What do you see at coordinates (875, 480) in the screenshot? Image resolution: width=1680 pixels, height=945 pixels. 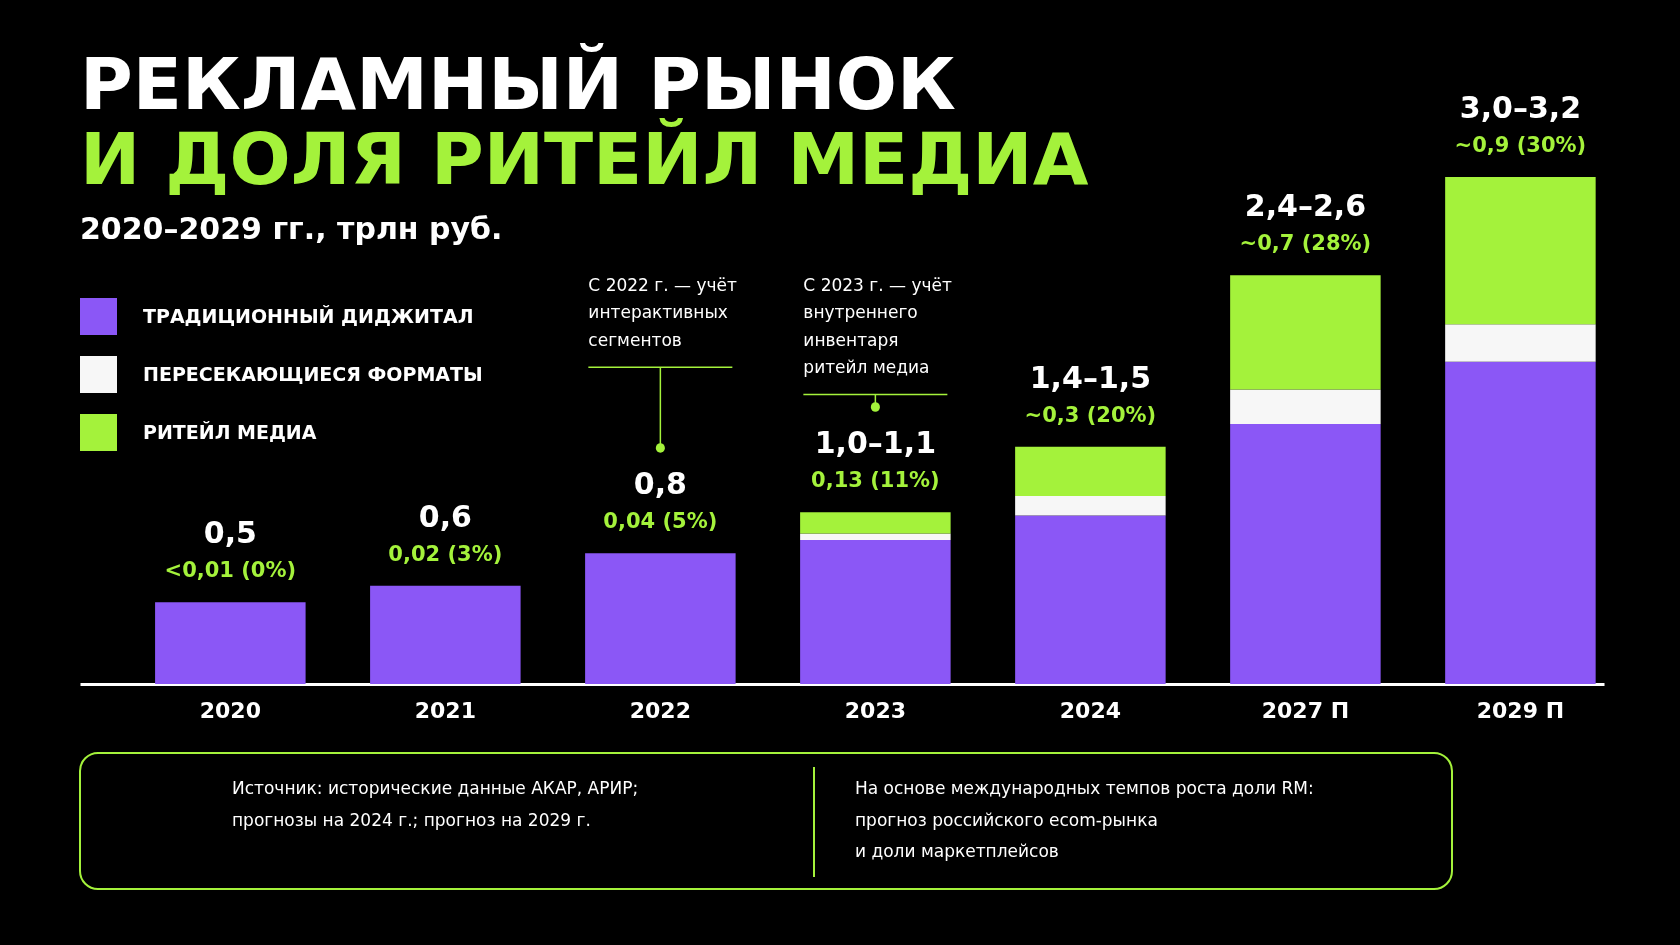 I see `data-label: 0,13 (11%)` at bounding box center [875, 480].